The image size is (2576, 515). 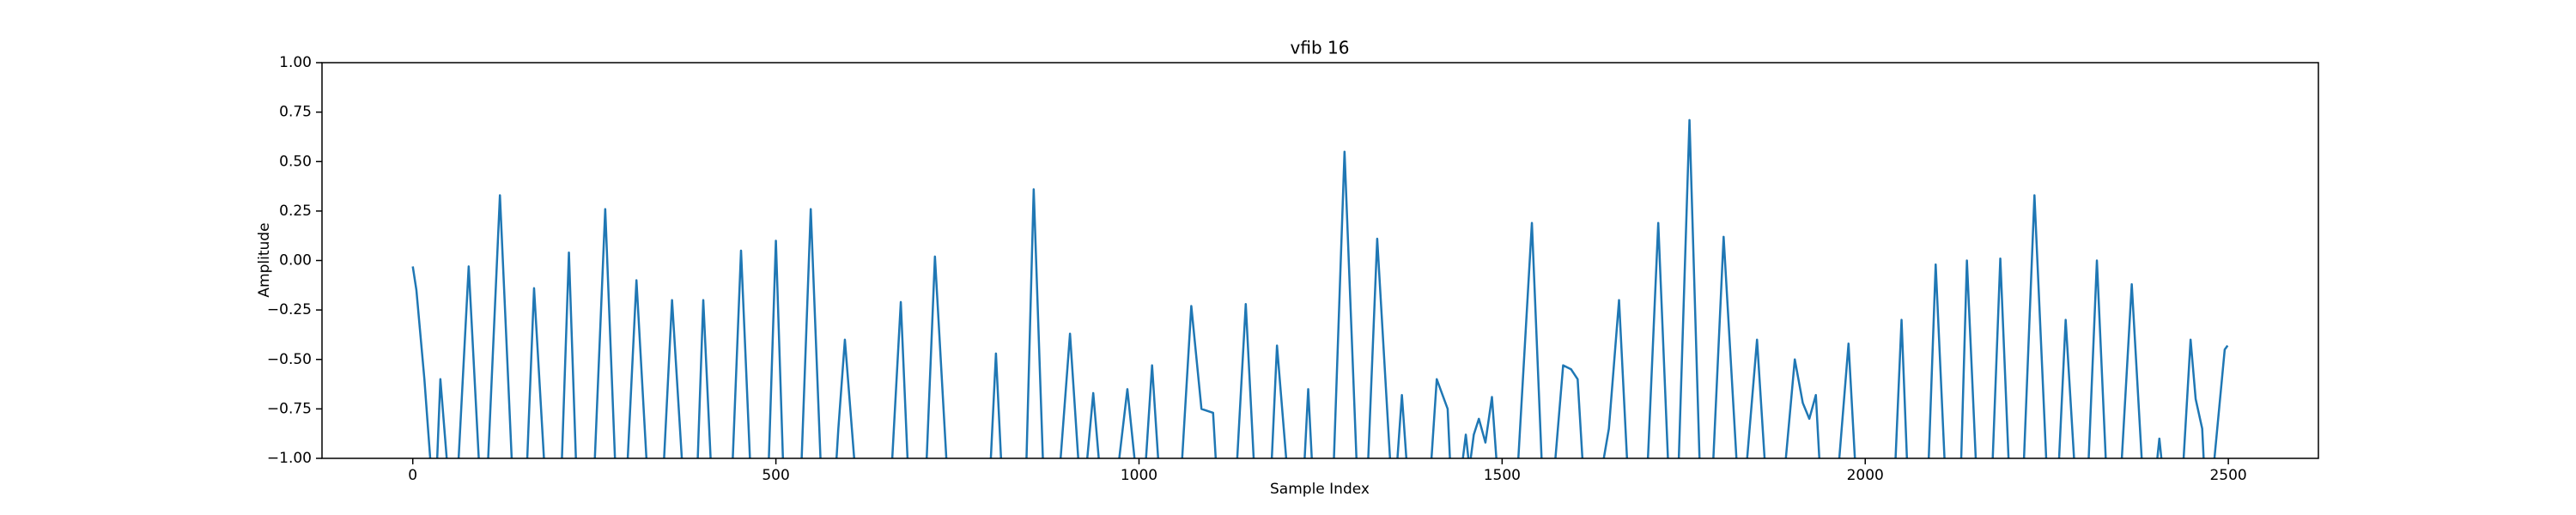 I want to click on y-axis-label: Amplitude, so click(x=264, y=259).